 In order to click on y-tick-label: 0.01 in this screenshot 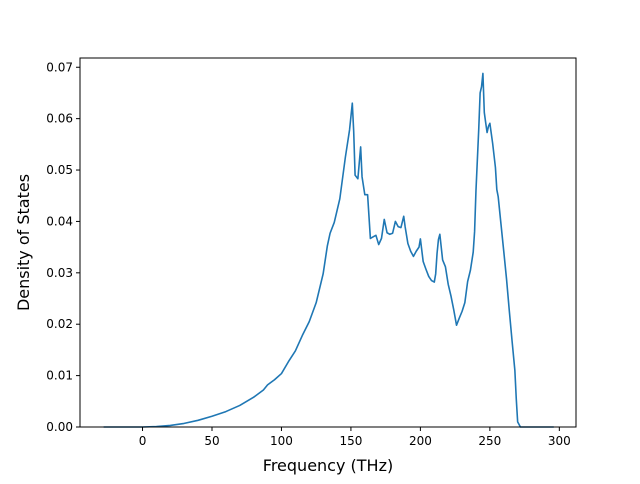, I will do `click(59, 376)`.